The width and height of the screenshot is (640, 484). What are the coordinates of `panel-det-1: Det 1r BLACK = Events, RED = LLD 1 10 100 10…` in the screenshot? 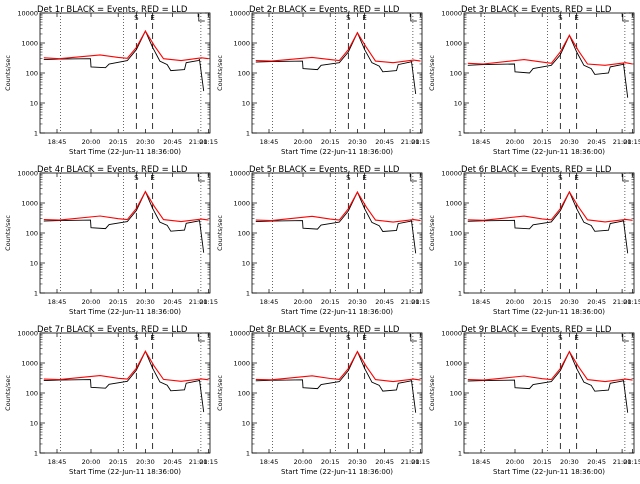 It's located at (111, 80).